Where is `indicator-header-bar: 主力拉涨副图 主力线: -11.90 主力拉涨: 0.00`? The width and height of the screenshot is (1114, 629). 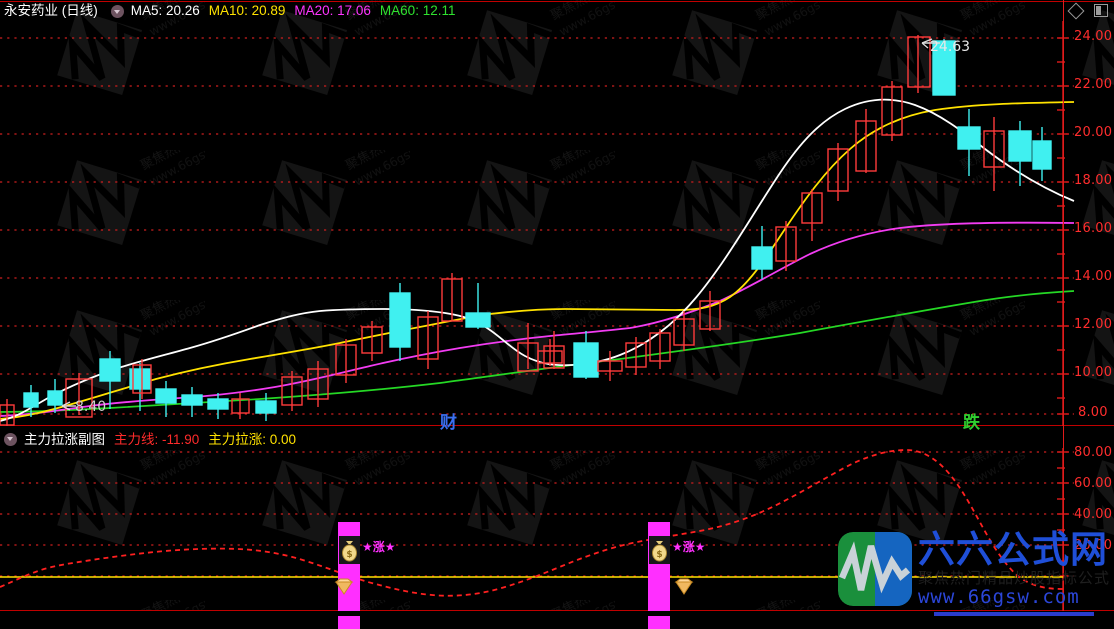
indicator-header-bar: 主力拉涨副图 主力线: -11.90 主力拉涨: 0.00 is located at coordinates (557, 438).